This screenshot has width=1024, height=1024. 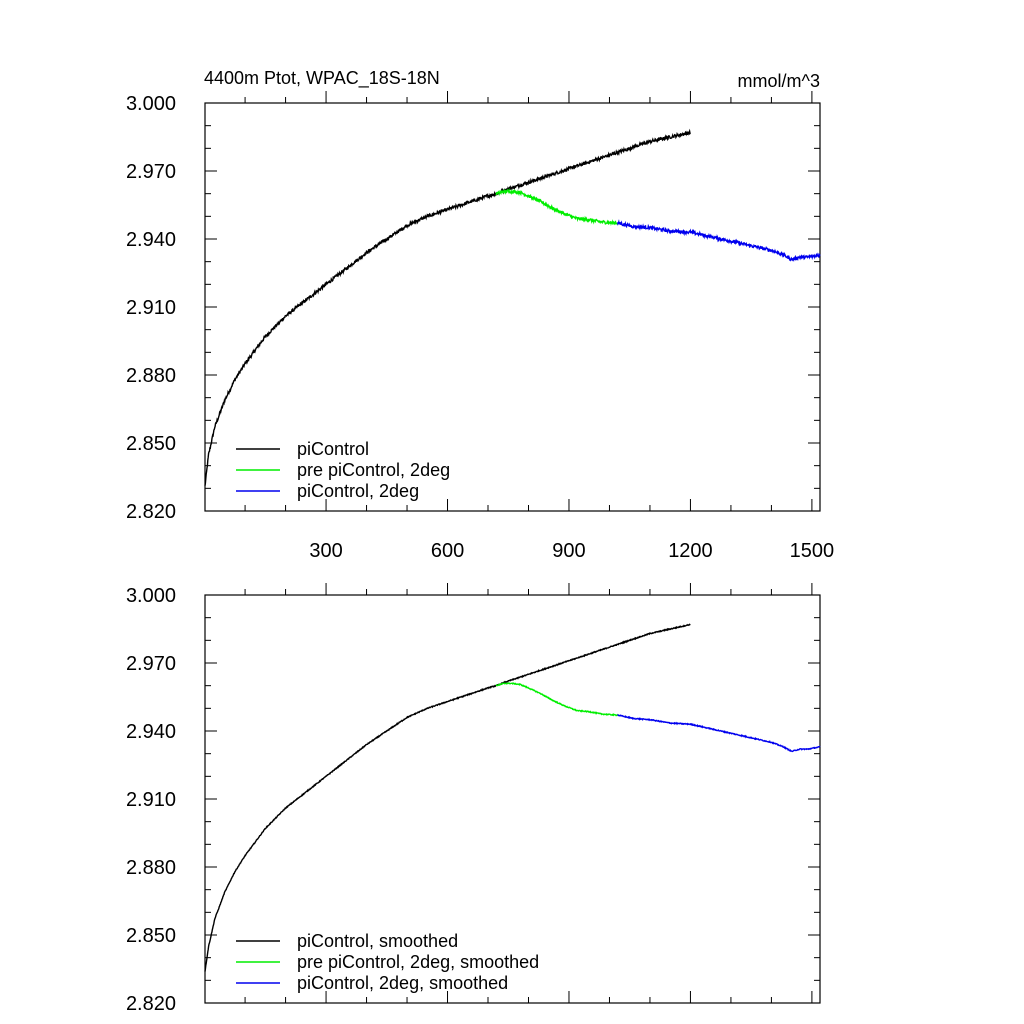 I want to click on x-tick-label: 1200, so click(x=690, y=551).